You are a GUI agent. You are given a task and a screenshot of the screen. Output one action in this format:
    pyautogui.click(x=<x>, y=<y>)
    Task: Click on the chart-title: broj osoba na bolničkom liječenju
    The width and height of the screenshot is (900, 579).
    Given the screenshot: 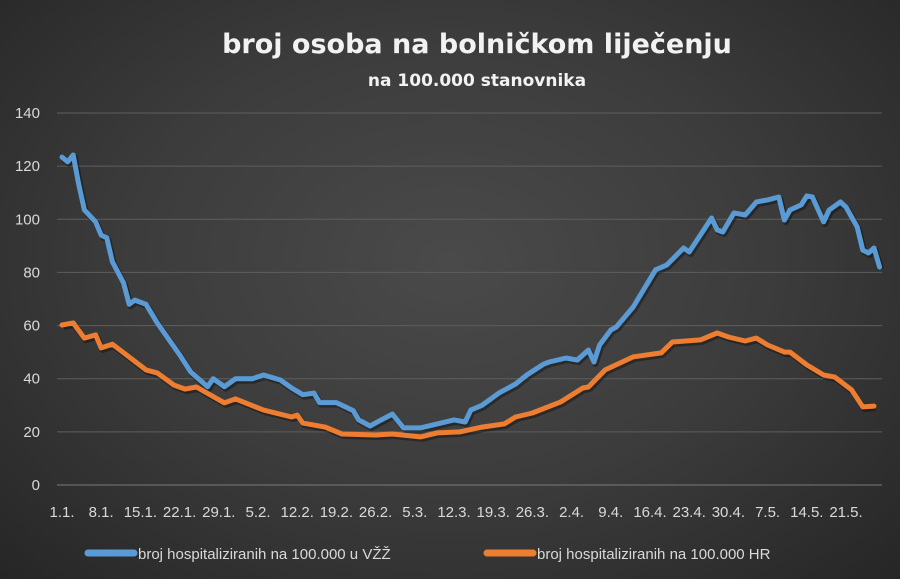 What is the action you would take?
    pyautogui.click(x=477, y=44)
    